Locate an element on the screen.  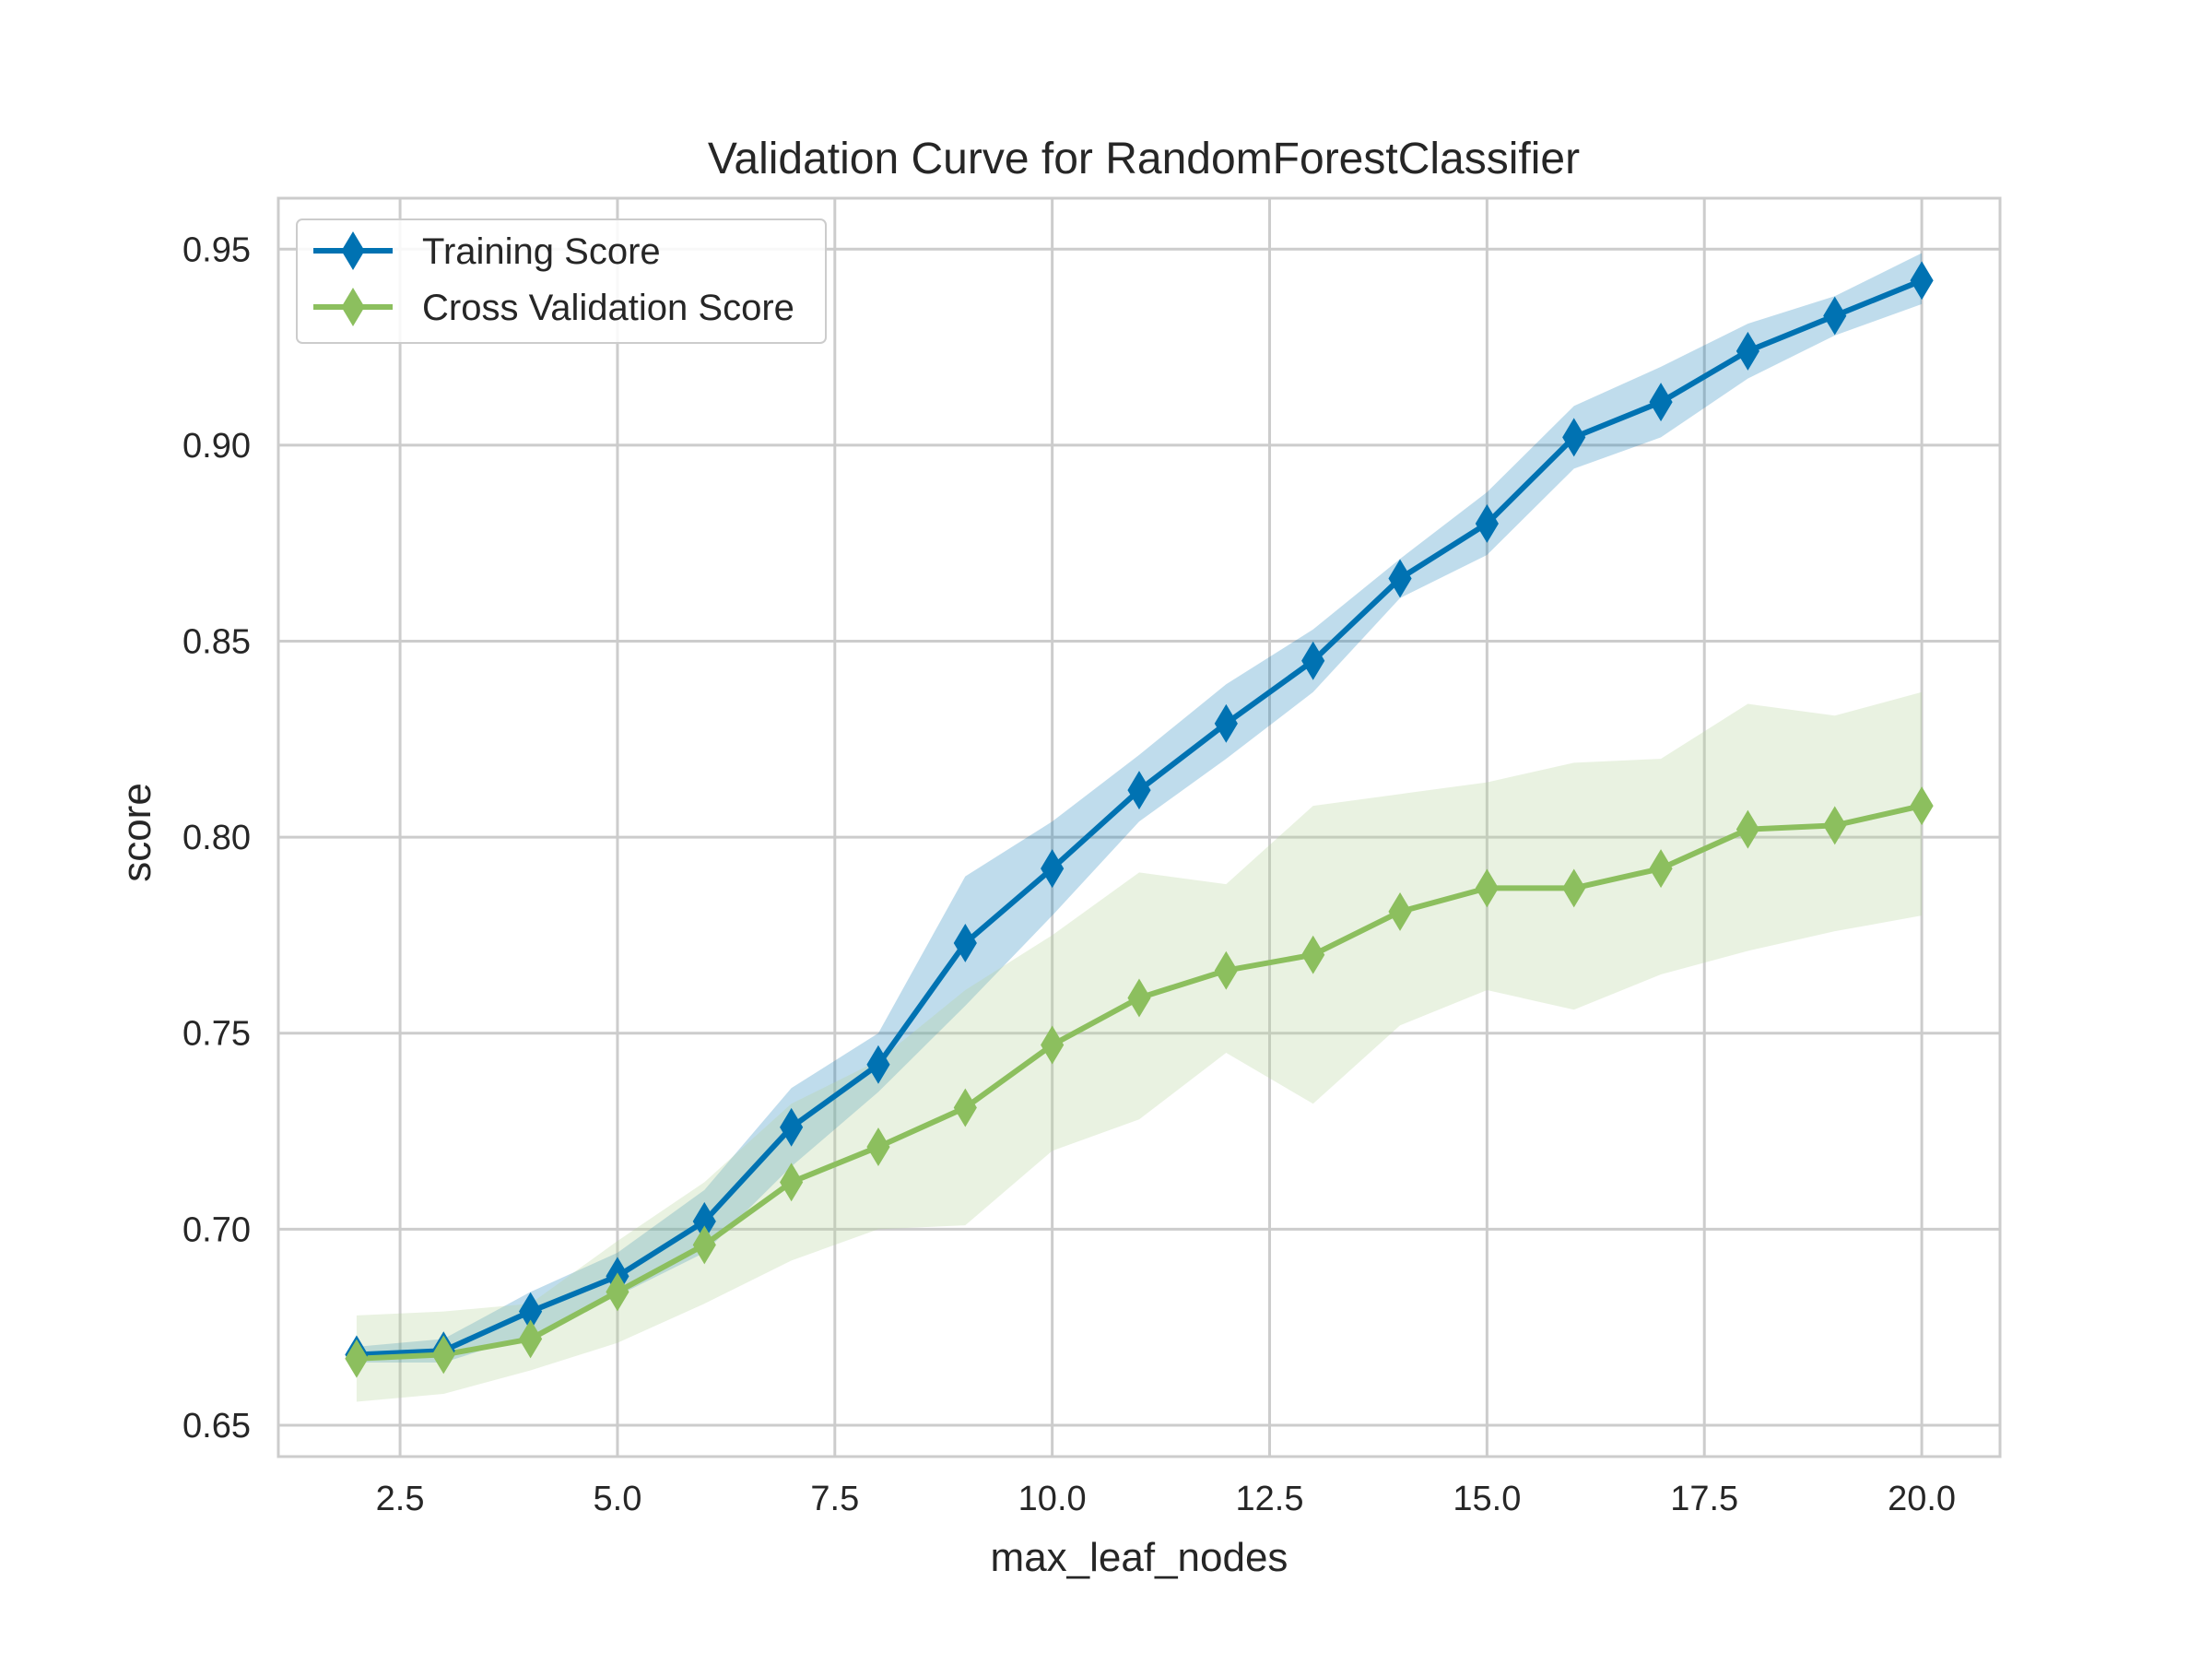
y-tick-label: 0.85 is located at coordinates (216, 642).